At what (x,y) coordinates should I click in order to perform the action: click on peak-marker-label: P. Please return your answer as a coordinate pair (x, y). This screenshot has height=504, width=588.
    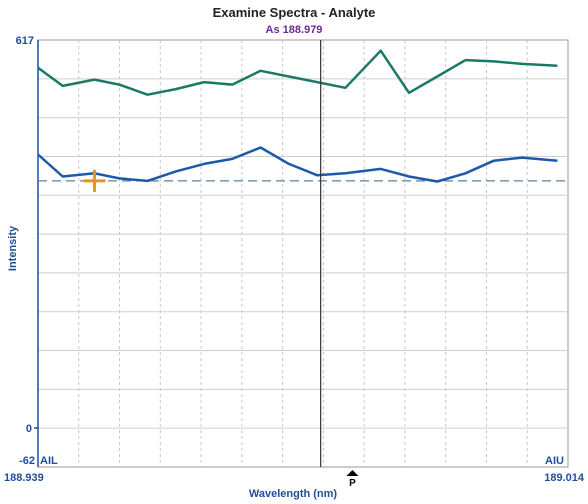
    Looking at the image, I should click on (352, 483).